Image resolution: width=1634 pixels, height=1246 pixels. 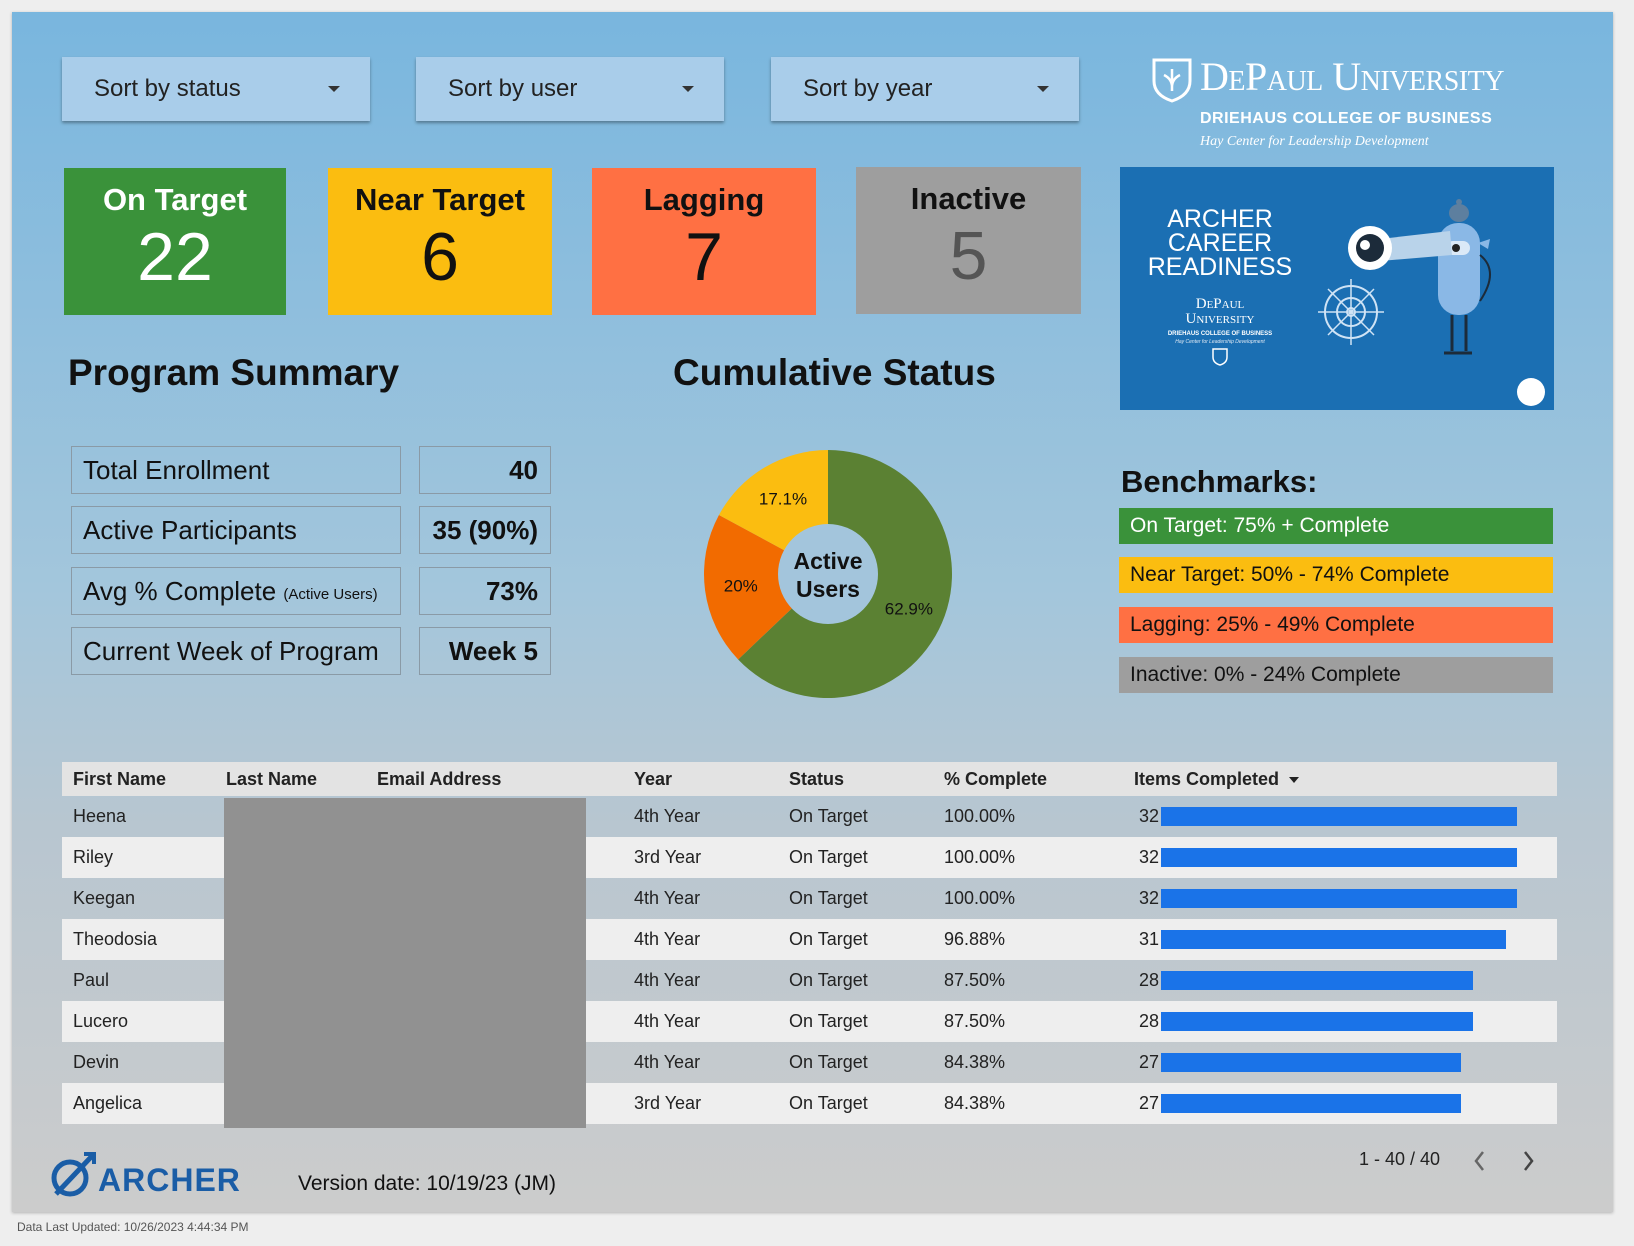 I want to click on summary-value: 40, so click(x=485, y=470).